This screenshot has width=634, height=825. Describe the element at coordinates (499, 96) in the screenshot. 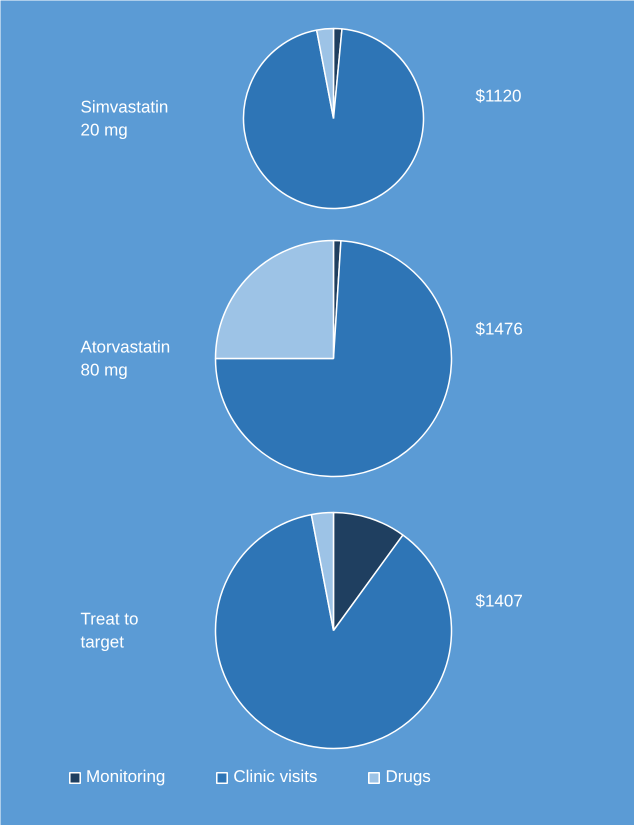

I see `text: $1120` at that location.